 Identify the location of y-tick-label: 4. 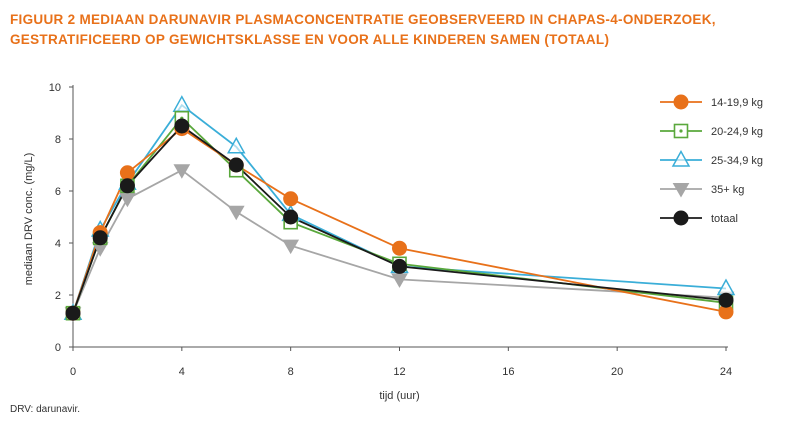
(58, 244).